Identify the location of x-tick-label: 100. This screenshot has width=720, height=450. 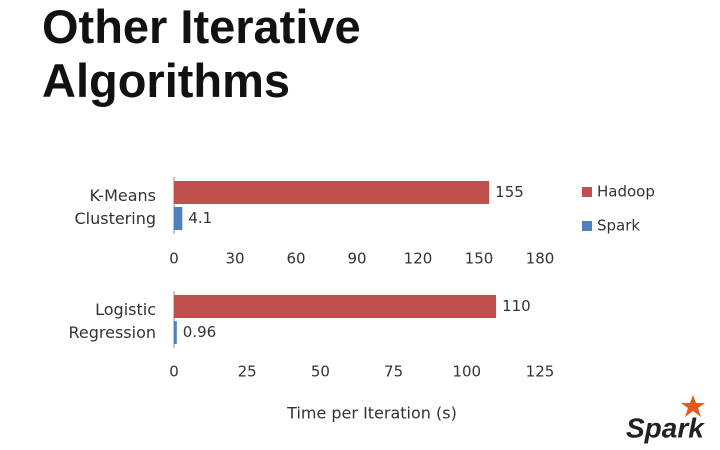
(466, 372).